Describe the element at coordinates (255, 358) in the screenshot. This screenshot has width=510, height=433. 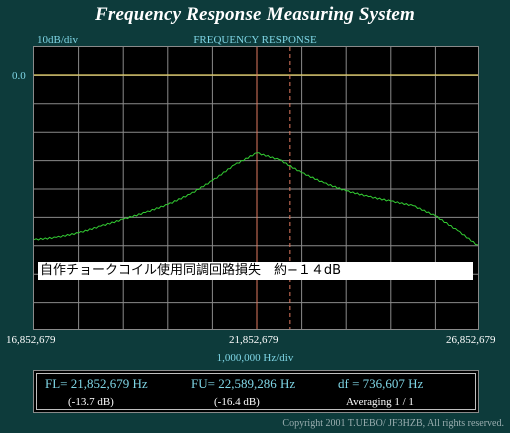
I see `span-per-div-label: 1,000,000 Hz/div` at that location.